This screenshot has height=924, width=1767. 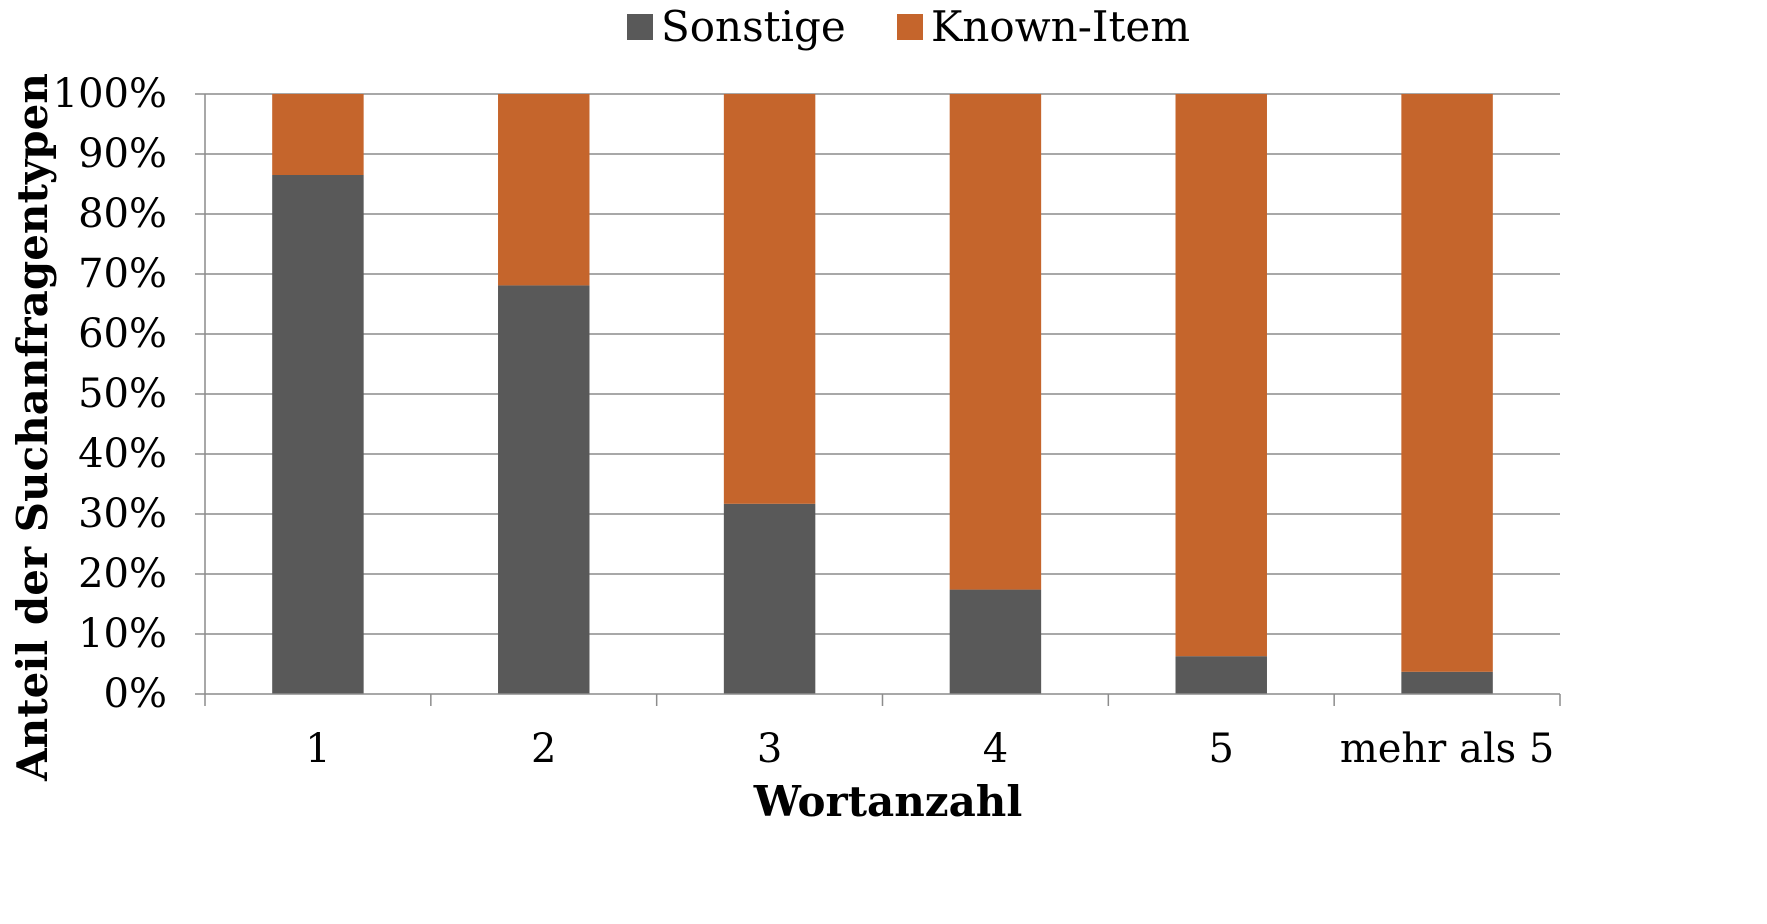 I want to click on y-tick-label: 50%, so click(x=122, y=394).